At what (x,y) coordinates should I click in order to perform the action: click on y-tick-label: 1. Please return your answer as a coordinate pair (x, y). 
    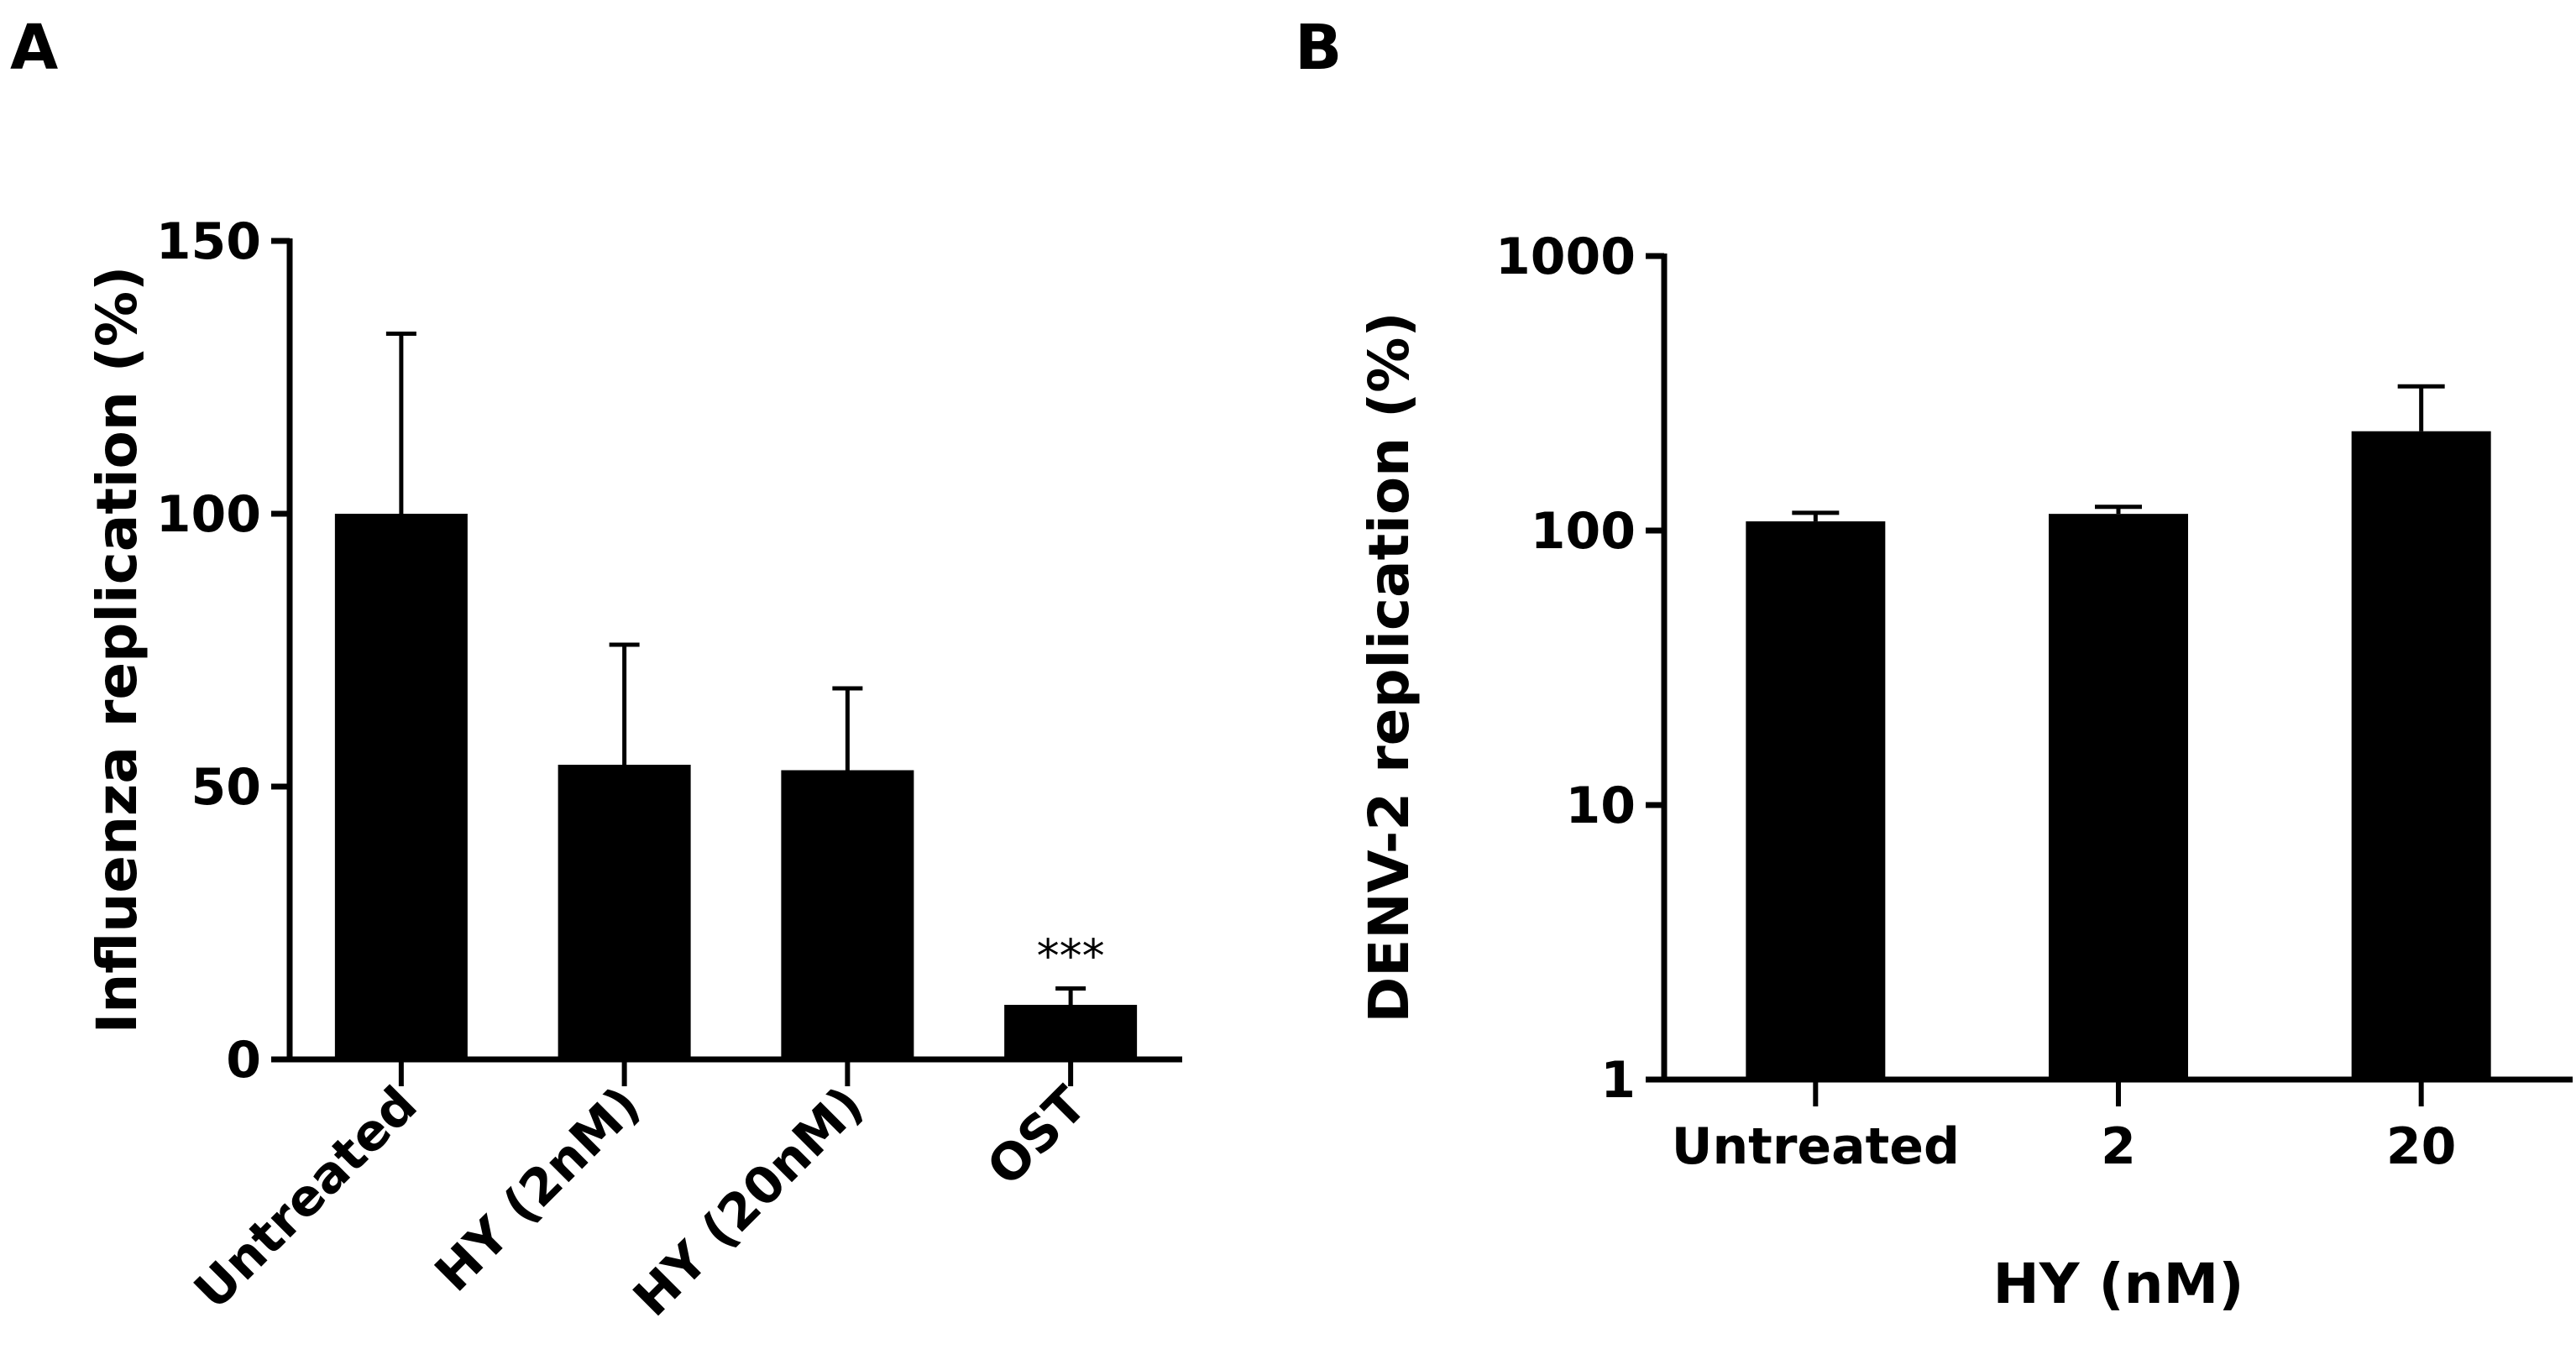
    Looking at the image, I should click on (1618, 1080).